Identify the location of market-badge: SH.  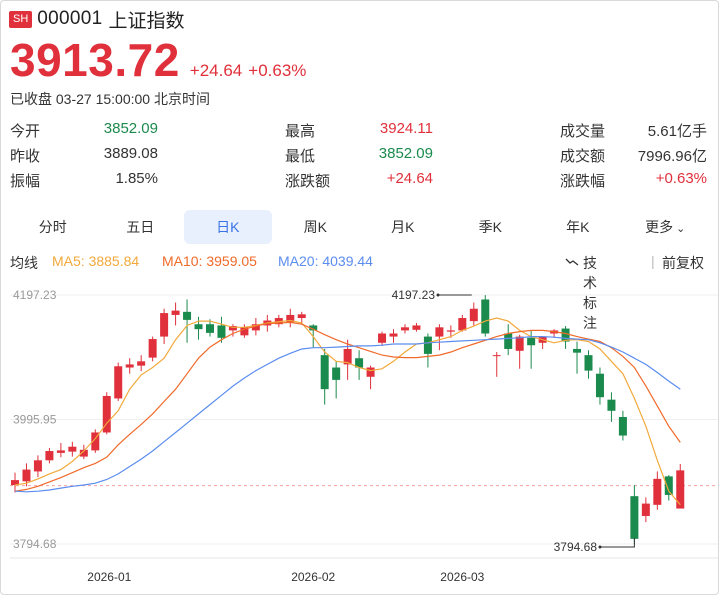
(21, 19).